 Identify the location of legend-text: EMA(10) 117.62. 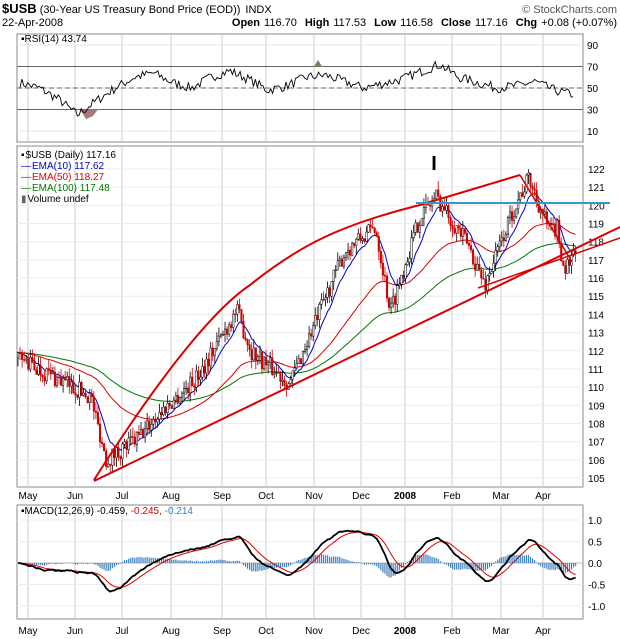
(68, 166).